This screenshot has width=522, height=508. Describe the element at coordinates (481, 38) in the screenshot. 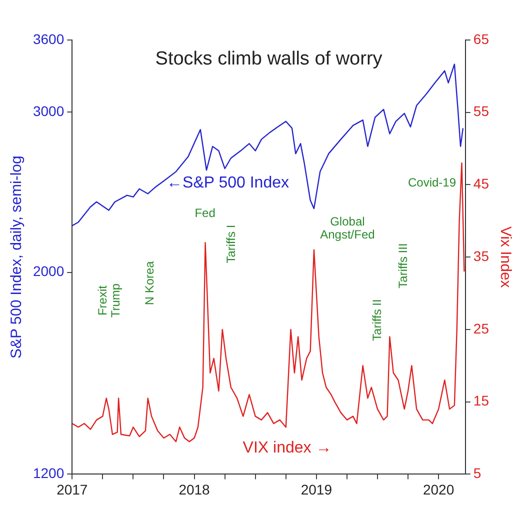

I see `y2-tick-label: 65` at that location.